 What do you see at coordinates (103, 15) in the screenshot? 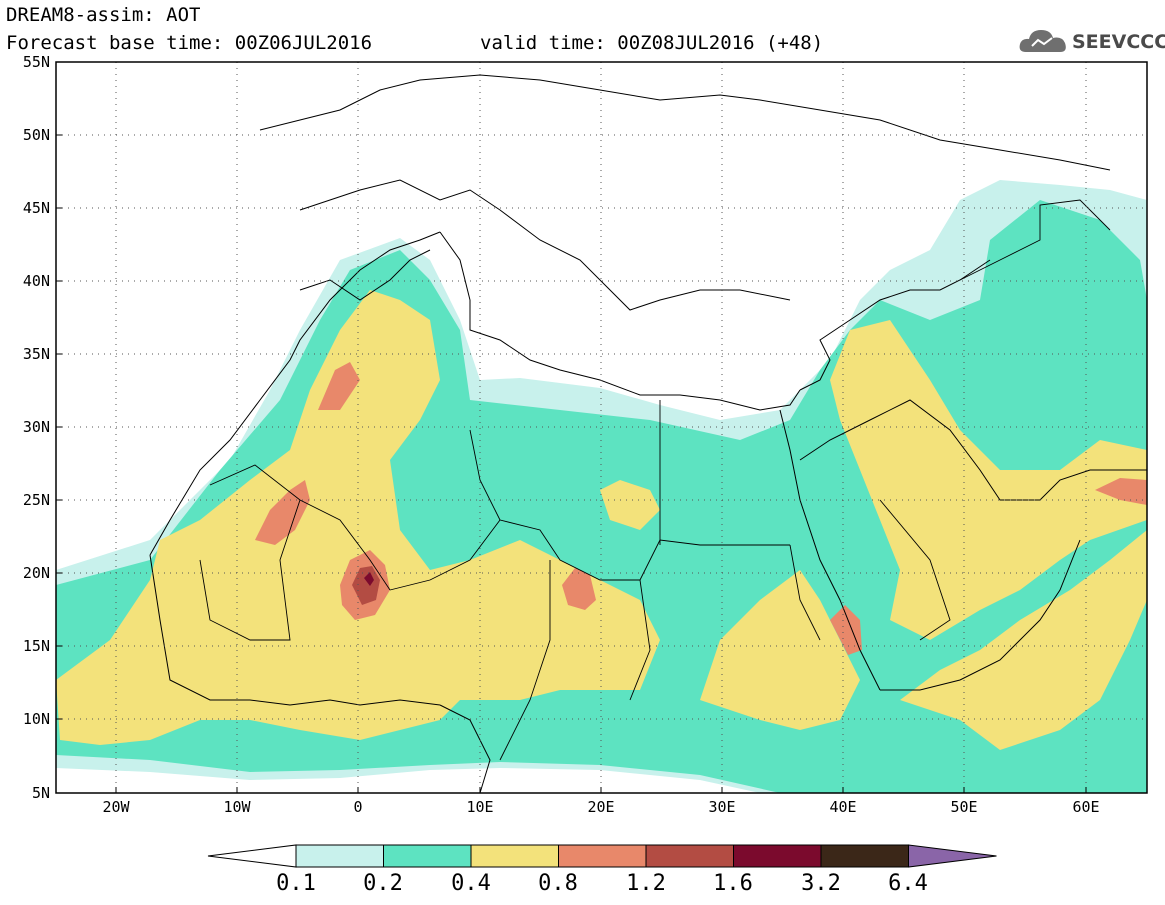
I see `map-title: DREAM8-assim: AOT` at bounding box center [103, 15].